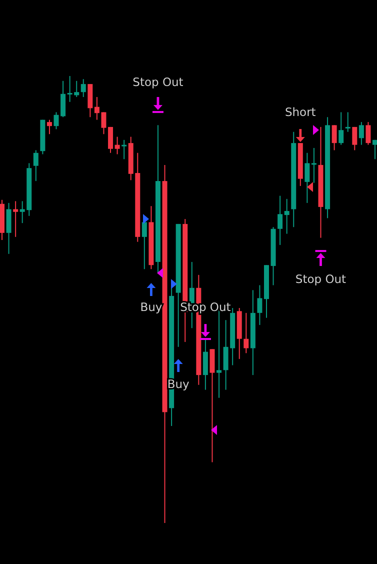 This screenshot has width=377, height=564. What do you see at coordinates (300, 112) in the screenshot?
I see `annotation: Short` at bounding box center [300, 112].